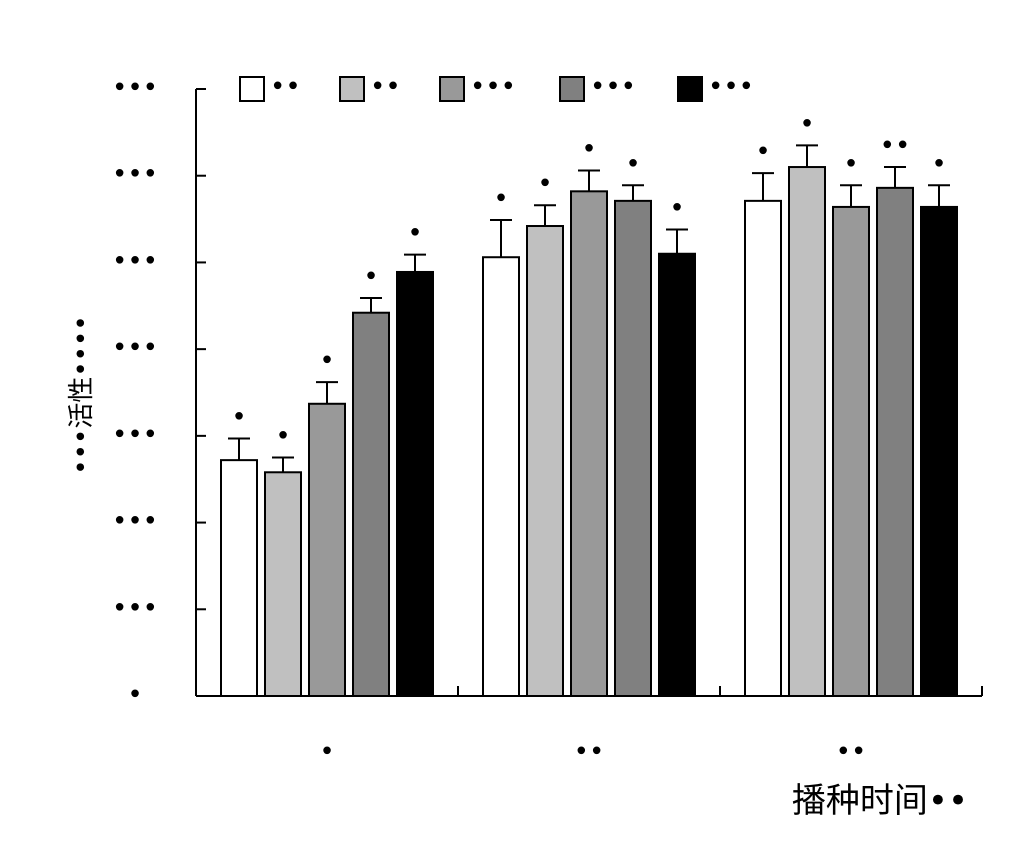 Image resolution: width=1027 pixels, height=847 pixels. What do you see at coordinates (326, 752) in the screenshot?
I see `x-tick-label: •` at bounding box center [326, 752].